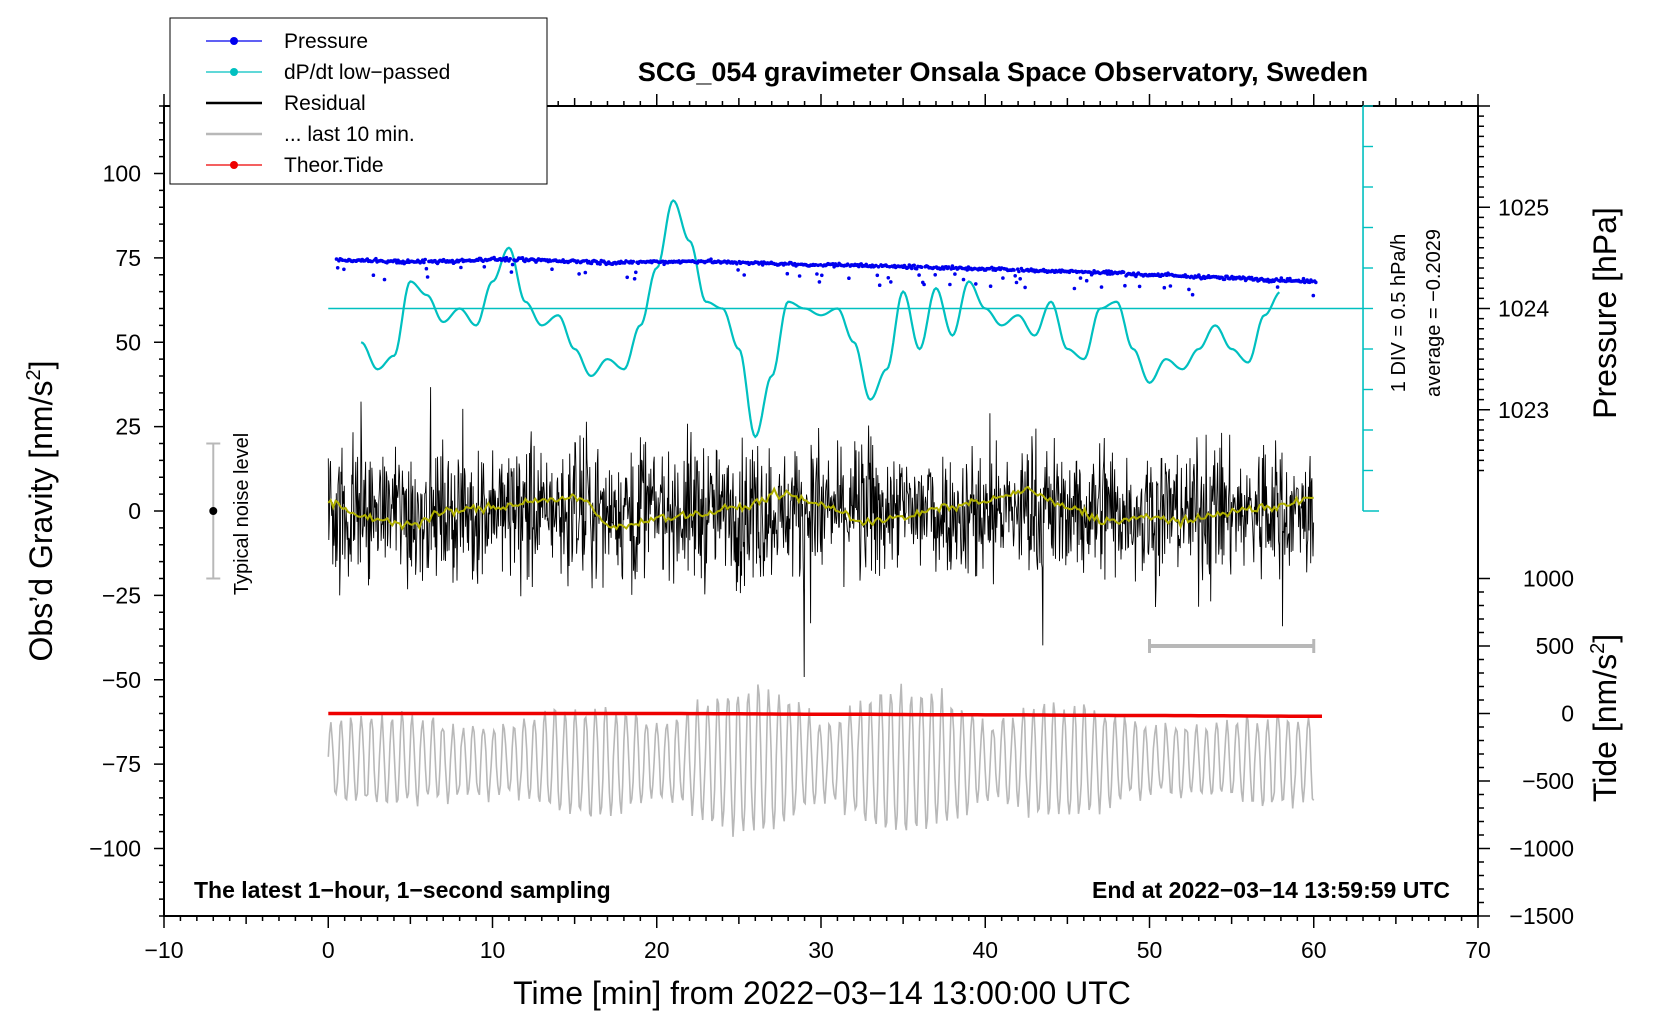 This screenshot has width=1660, height=1020. What do you see at coordinates (34, 374) in the screenshot?
I see `y-axis-title-sup: 2` at bounding box center [34, 374].